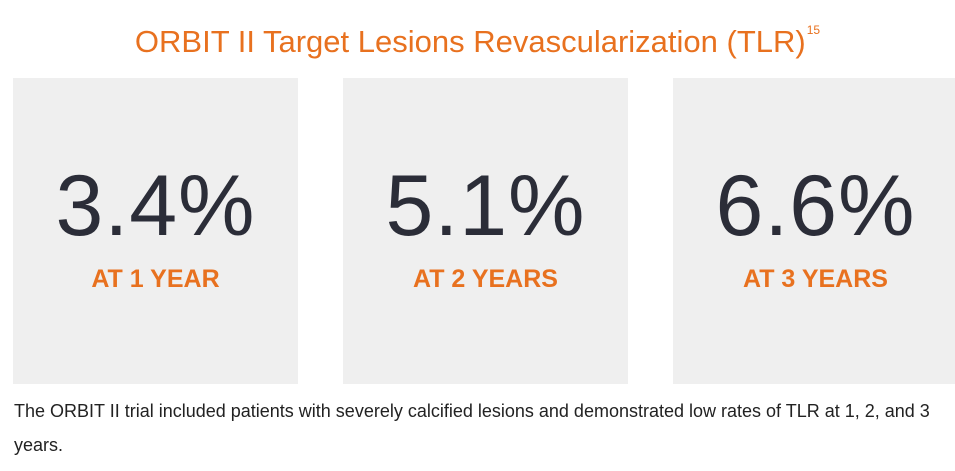 This screenshot has width=955, height=471. I want to click on stat-value: 5.1%, so click(485, 206).